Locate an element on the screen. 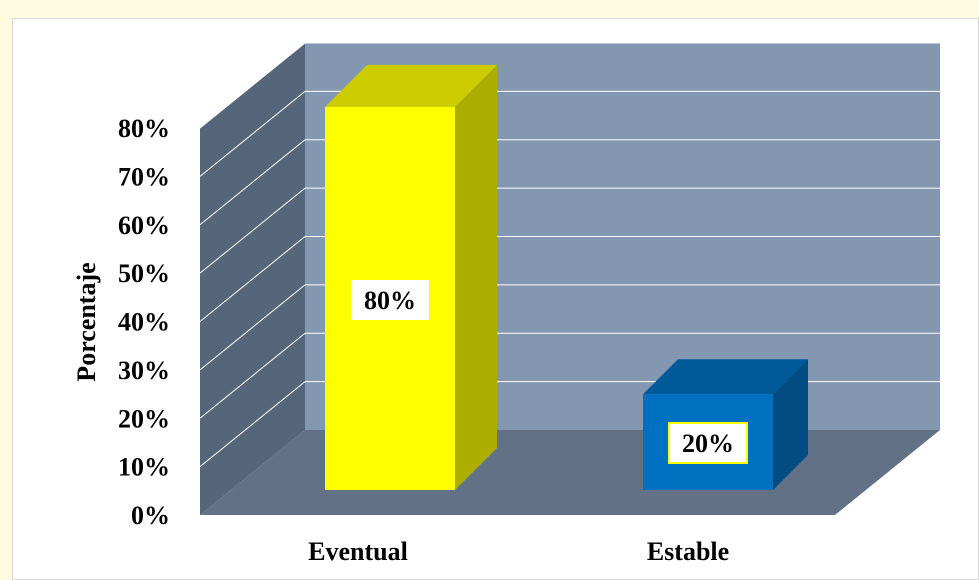 This screenshot has width=979, height=580. y-tick-label: 0% is located at coordinates (150, 515).